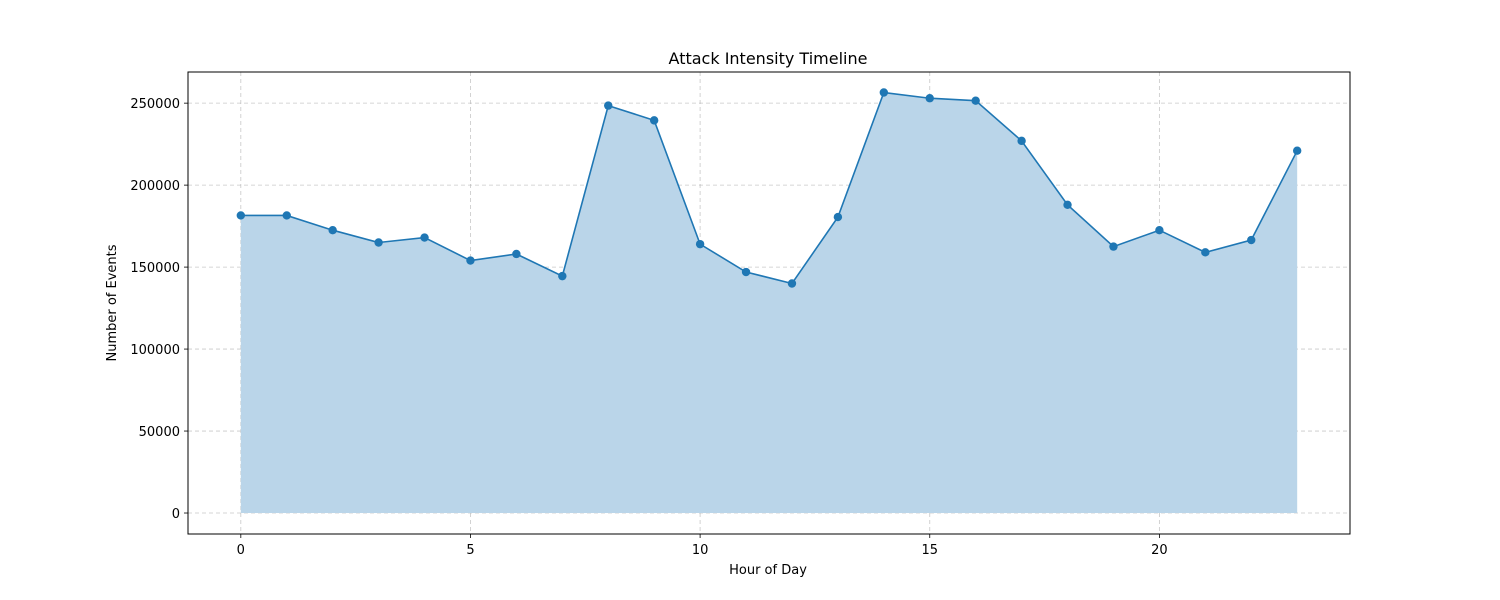  Describe the element at coordinates (768, 570) in the screenshot. I see `x-axis-label: Hour of Day` at that location.